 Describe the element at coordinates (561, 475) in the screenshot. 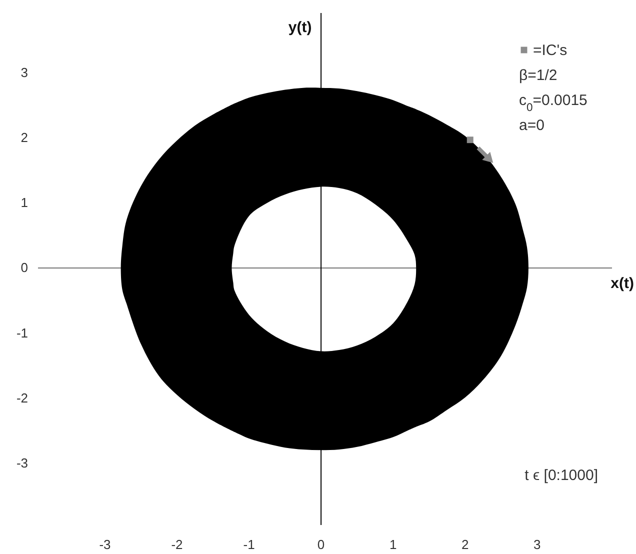

I see `annotation: t ϵ [0:1000]` at that location.